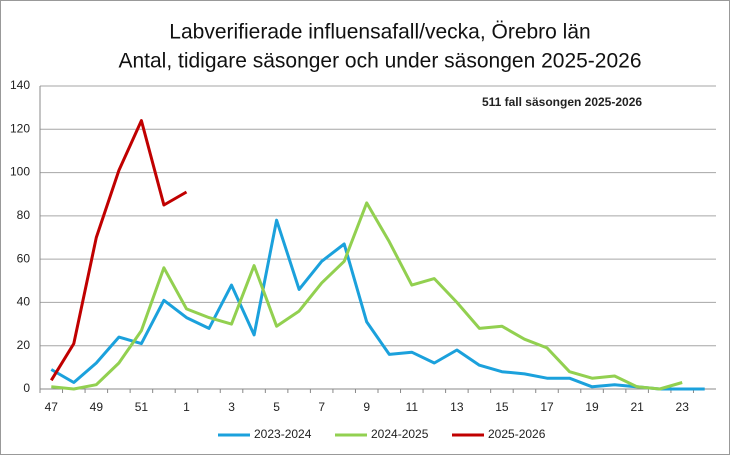 The width and height of the screenshot is (730, 455). Describe the element at coordinates (20, 85) in the screenshot. I see `y-tick-label: 140` at that location.